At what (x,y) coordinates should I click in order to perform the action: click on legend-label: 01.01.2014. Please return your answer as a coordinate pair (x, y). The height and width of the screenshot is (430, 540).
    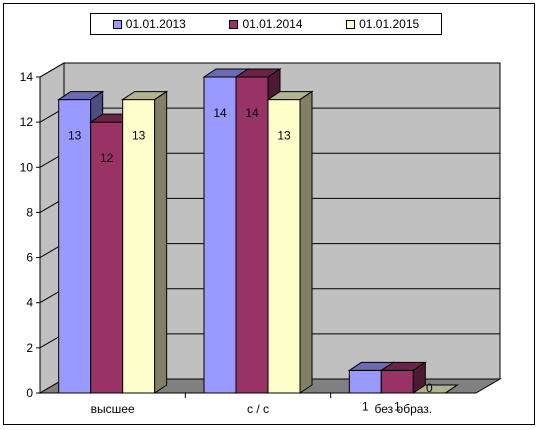
    Looking at the image, I should click on (272, 24).